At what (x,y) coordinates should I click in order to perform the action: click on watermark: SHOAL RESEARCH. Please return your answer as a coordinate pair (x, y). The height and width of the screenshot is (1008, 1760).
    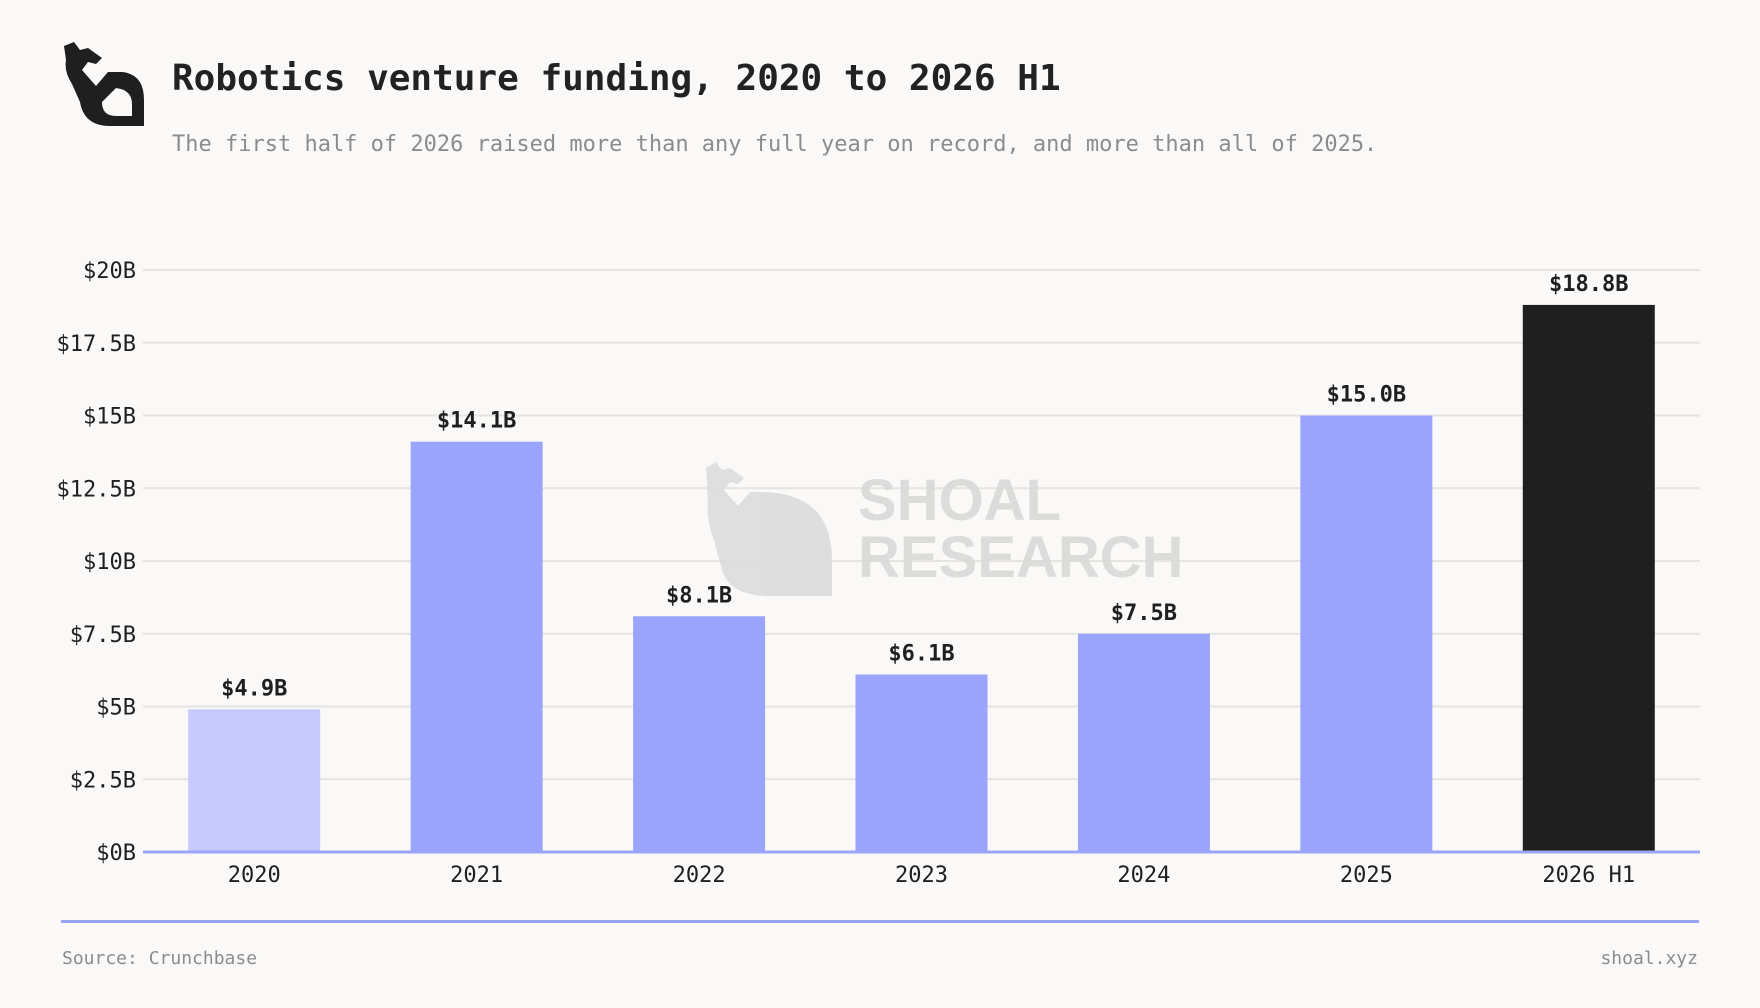
    Looking at the image, I should click on (945, 529).